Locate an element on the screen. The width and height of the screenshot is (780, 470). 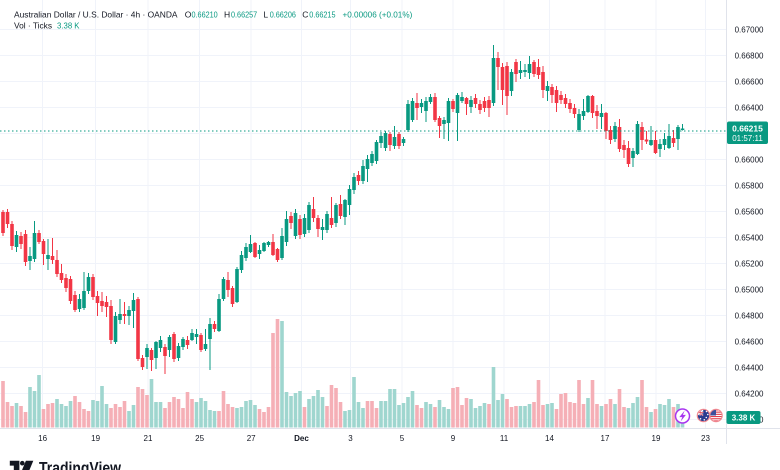
svg-text: C is located at coordinates (305, 15).